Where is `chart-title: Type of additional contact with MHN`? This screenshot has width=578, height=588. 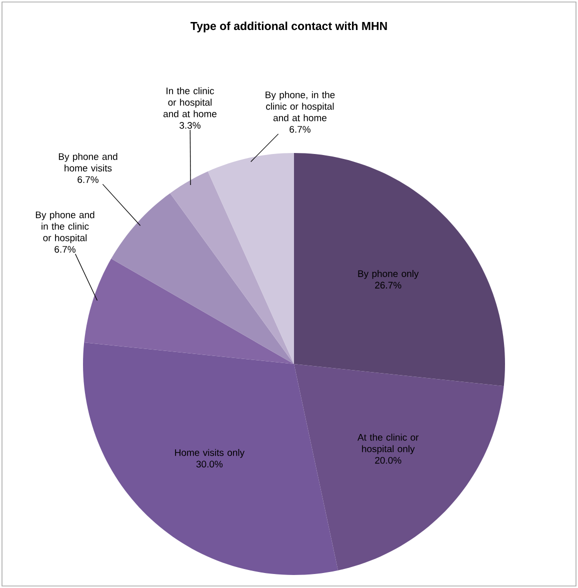
chart-title: Type of additional contact with MHN is located at coordinates (288, 27).